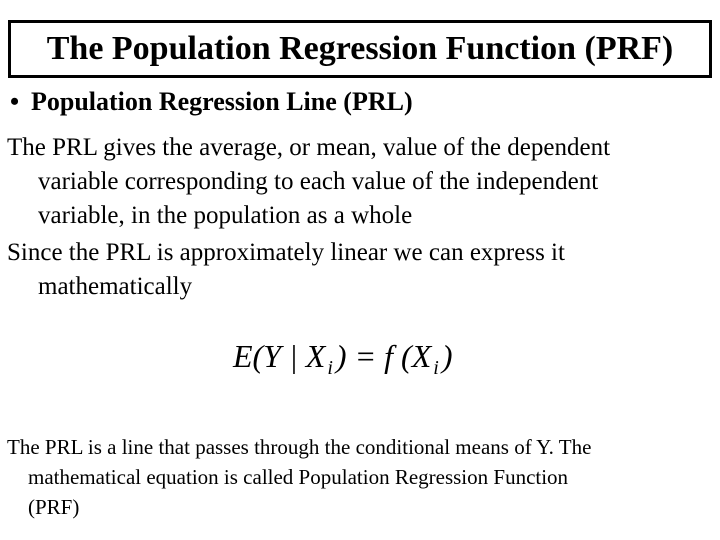  I want to click on page-title: The Population Regression Function (PRF), so click(360, 48).